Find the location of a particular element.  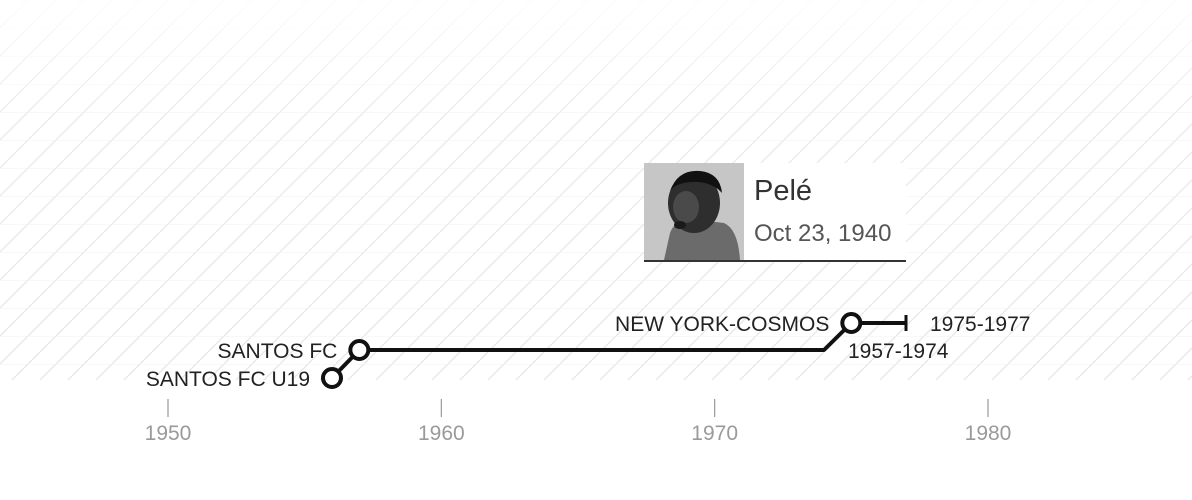

x-axis: 1950 1960 1970 1980 is located at coordinates (578, 422).